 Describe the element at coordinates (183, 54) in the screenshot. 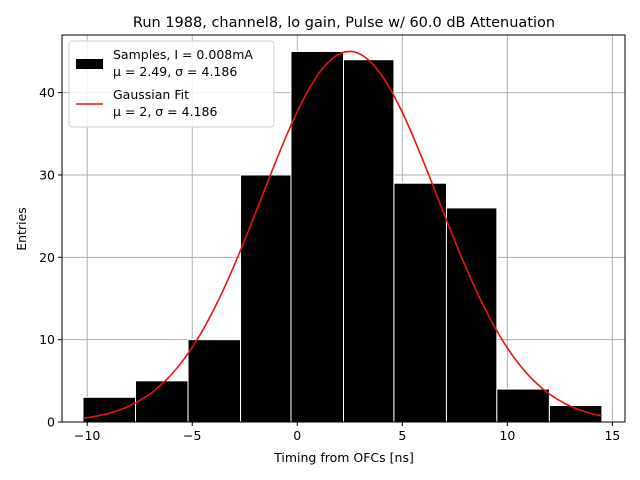

I see `legend-label-samples: Samples, I = 0.008mA` at that location.